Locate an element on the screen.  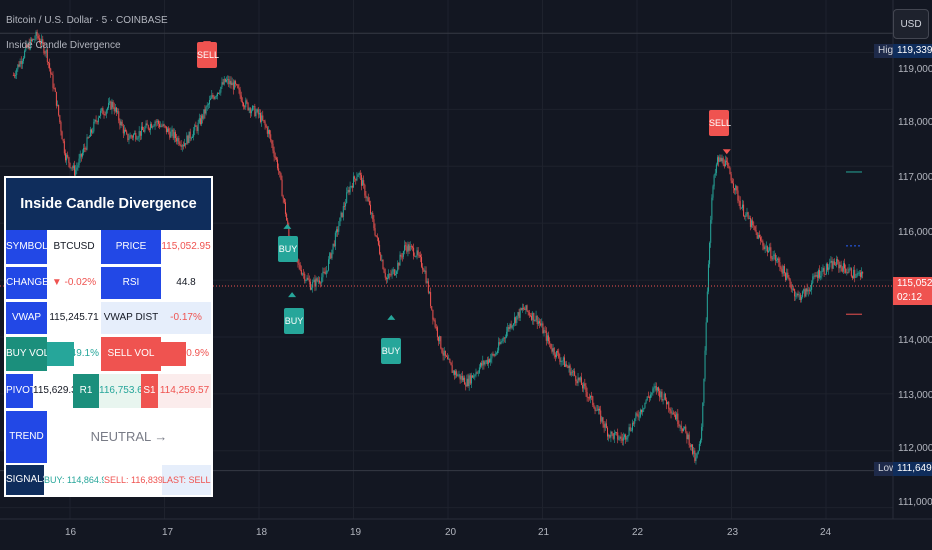
buy-vol-bar is located at coordinates (60, 354).